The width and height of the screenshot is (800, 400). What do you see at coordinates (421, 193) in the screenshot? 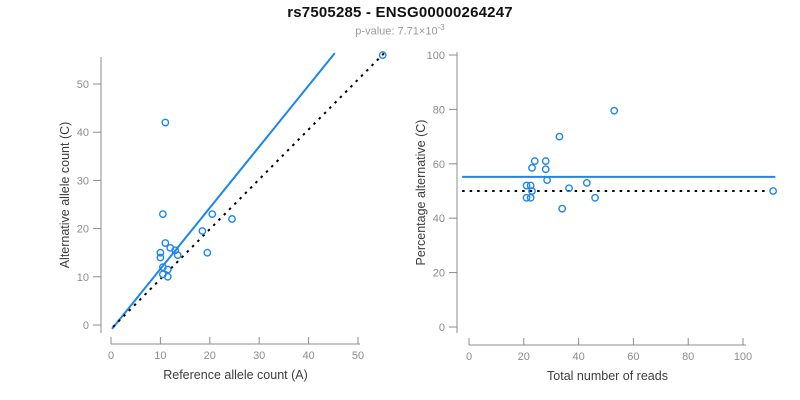
I see `y-axis-title: Percentage alternative (C)` at bounding box center [421, 193].